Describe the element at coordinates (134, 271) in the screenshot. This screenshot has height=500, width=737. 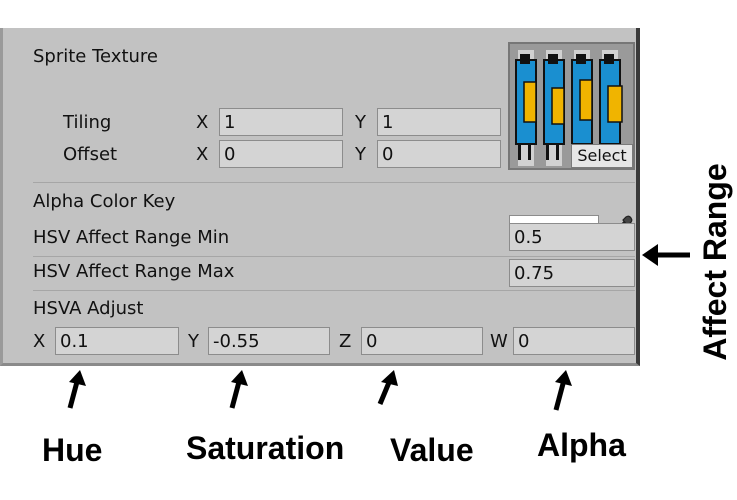
I see `hsv-max-label: HSV Affect Range Max` at that location.